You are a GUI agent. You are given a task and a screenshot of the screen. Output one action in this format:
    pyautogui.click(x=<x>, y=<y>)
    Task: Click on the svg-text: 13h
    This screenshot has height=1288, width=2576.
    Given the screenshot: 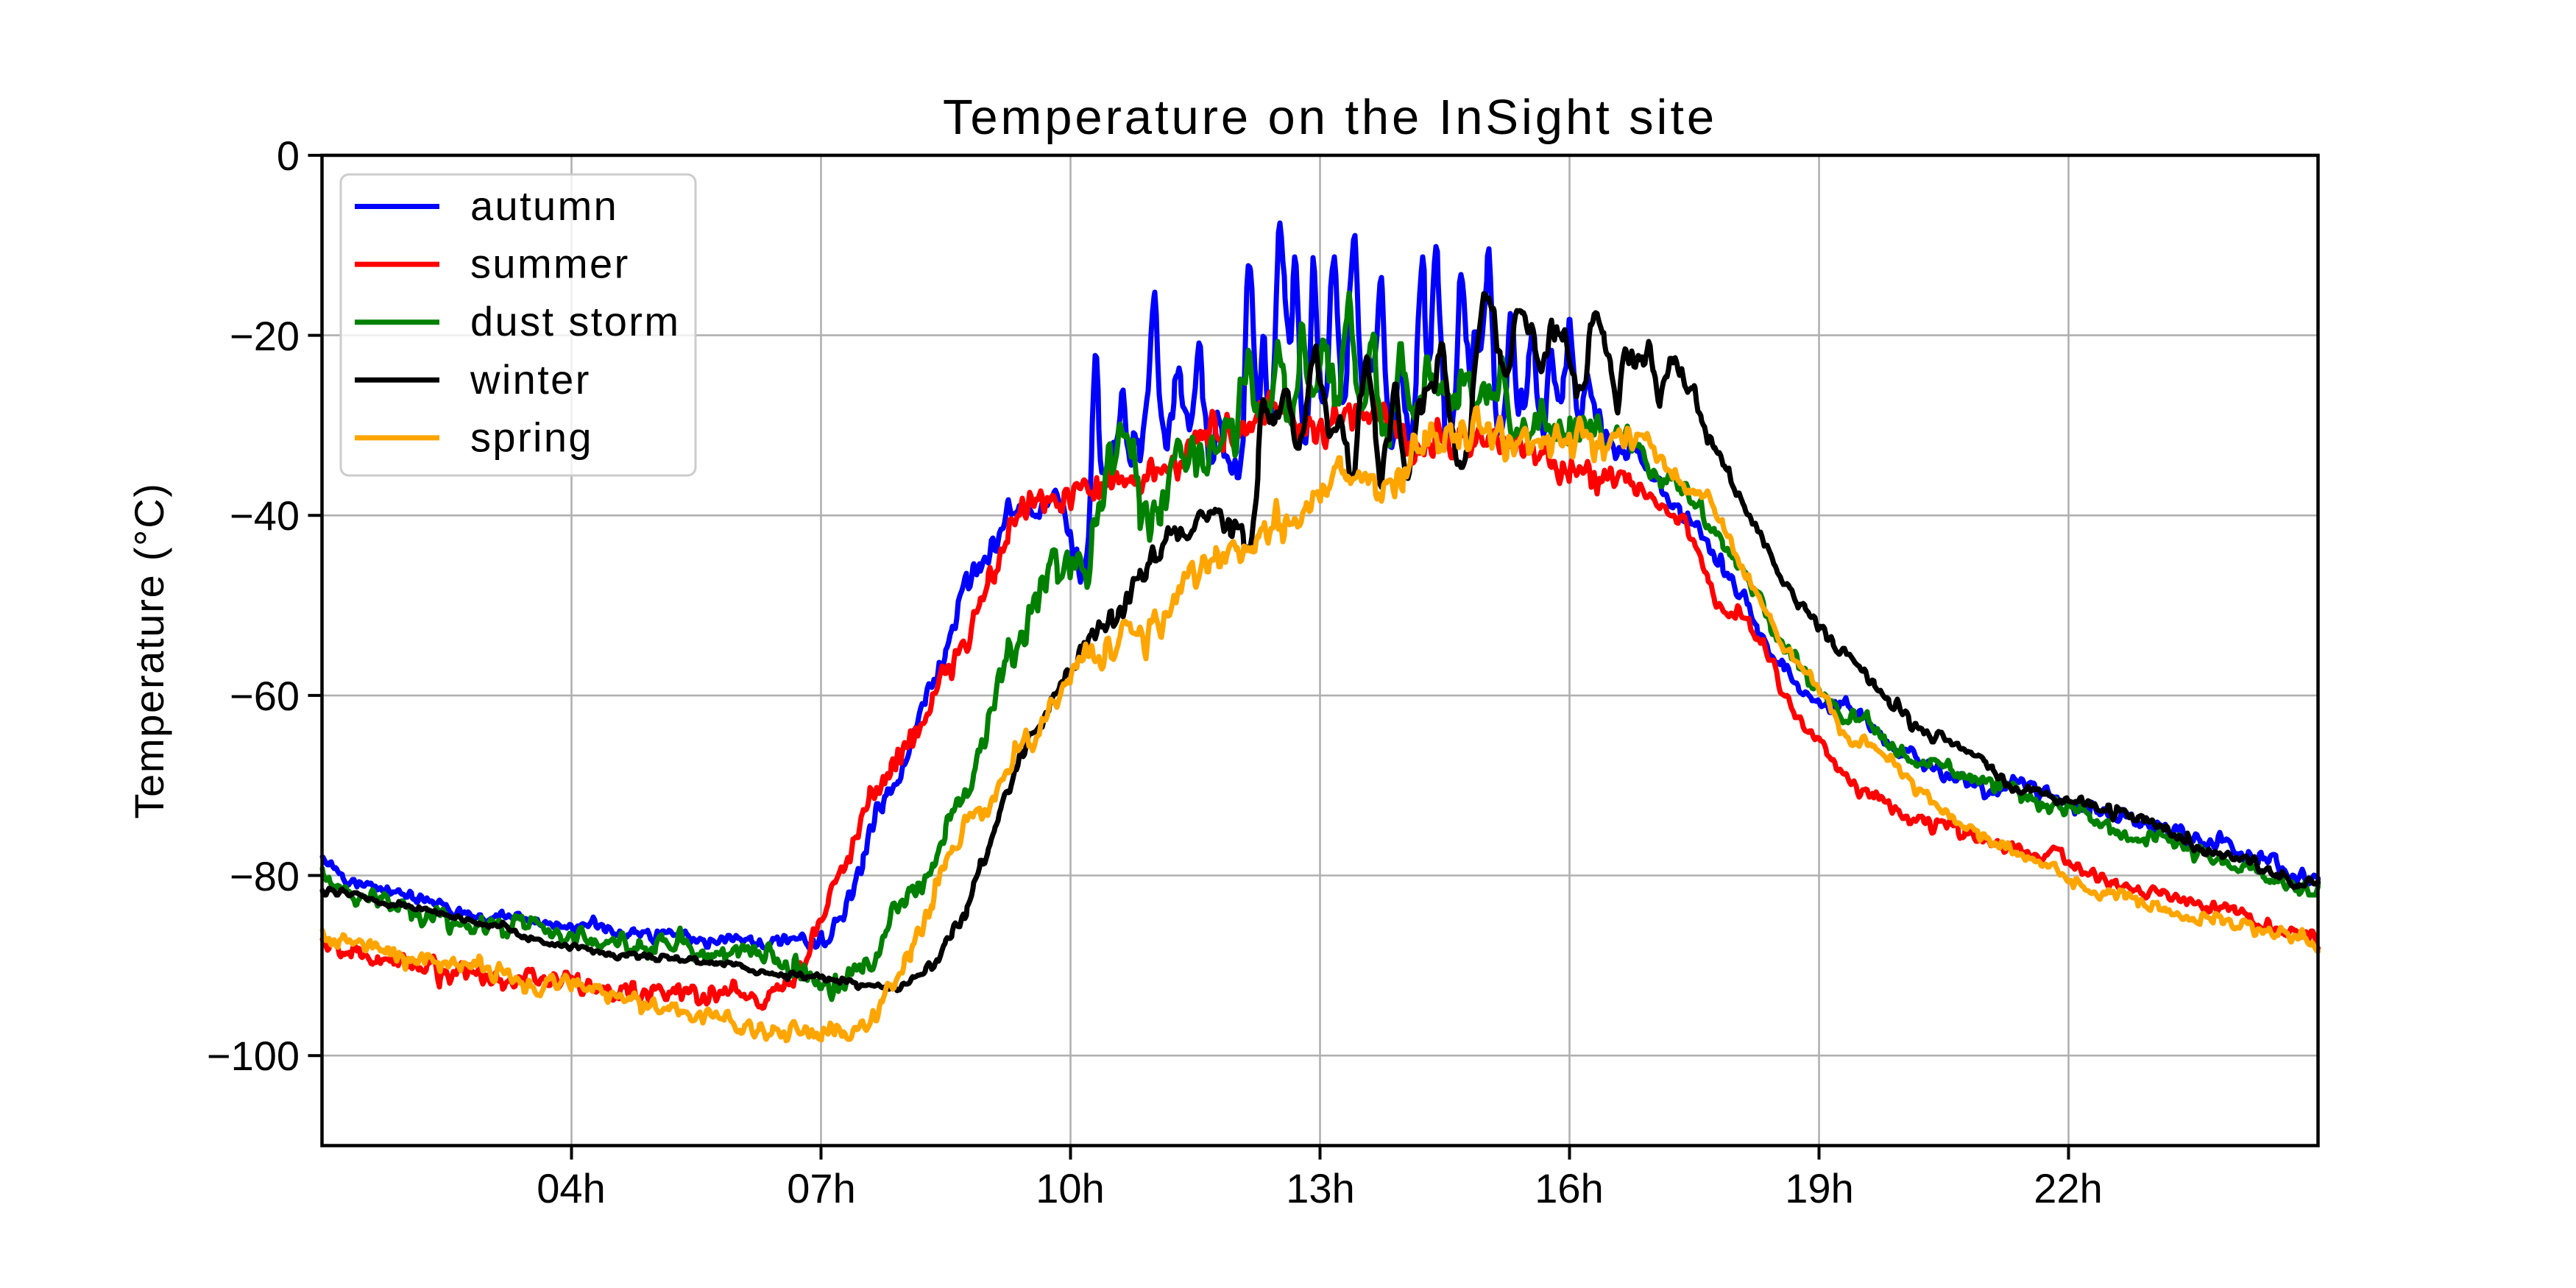 What is the action you would take?
    pyautogui.click(x=1320, y=1188)
    